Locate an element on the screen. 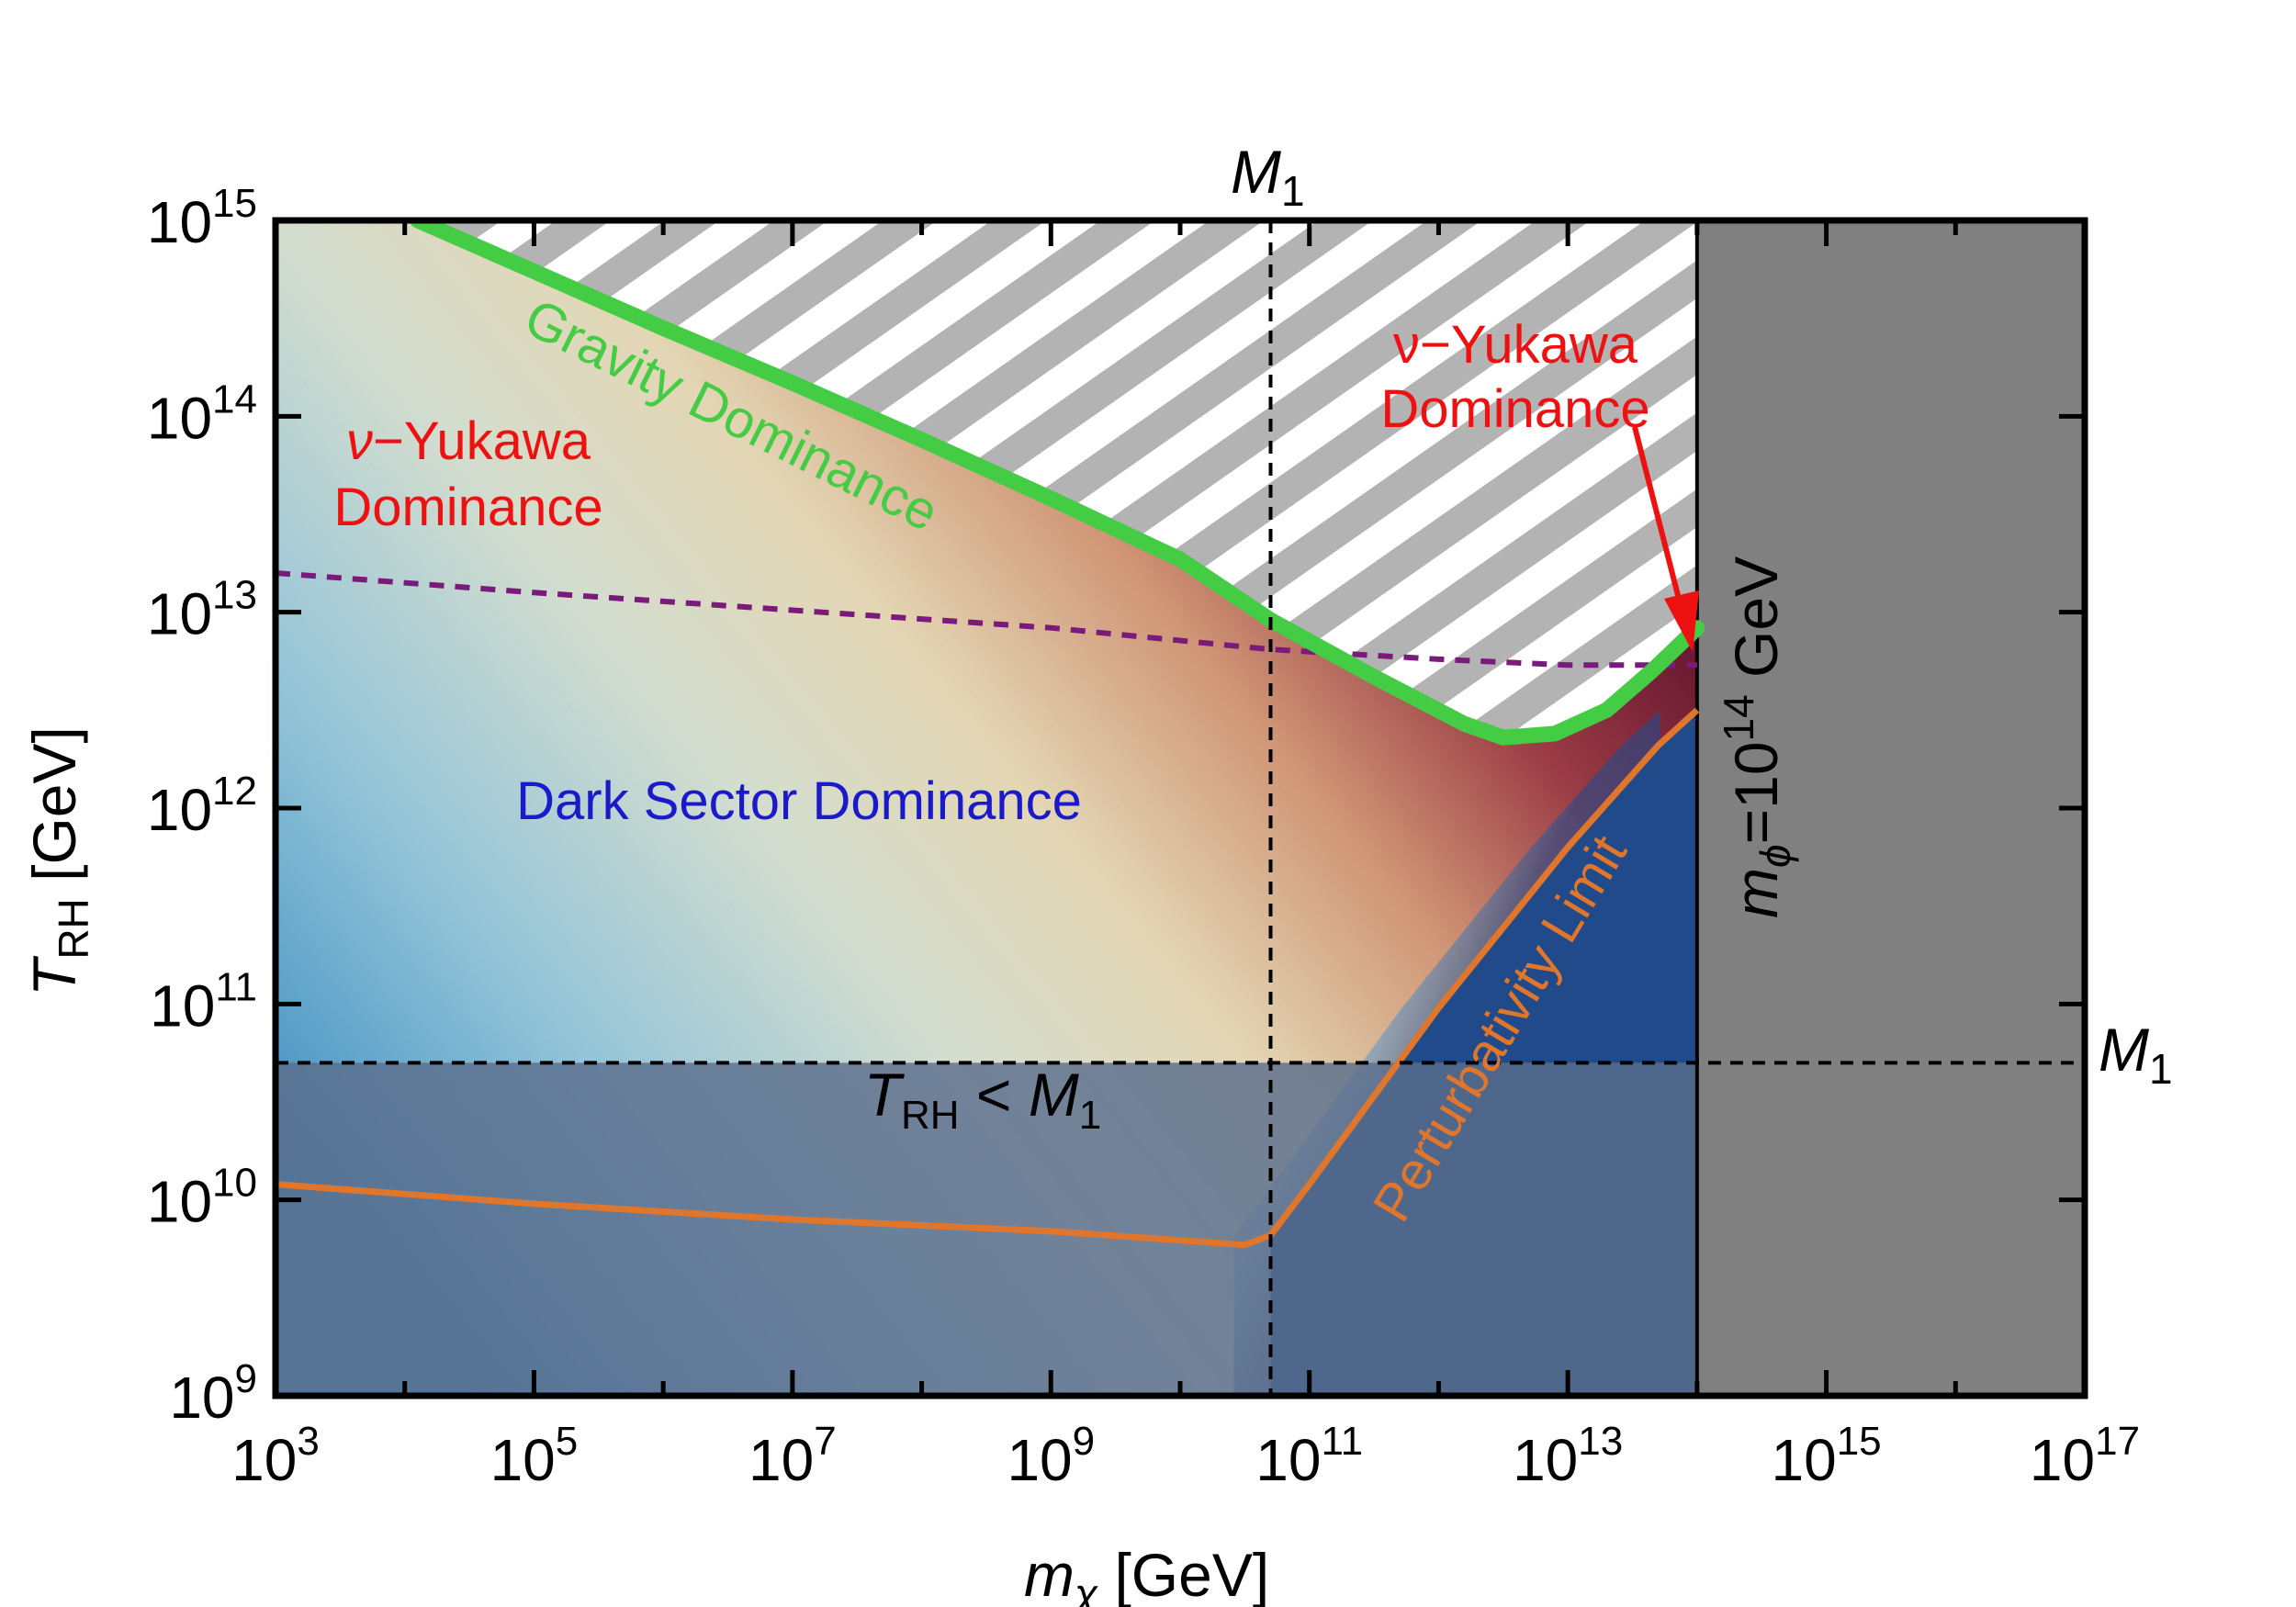  yukawa-left-label-line1: ν−Yukawa is located at coordinates (469, 441).